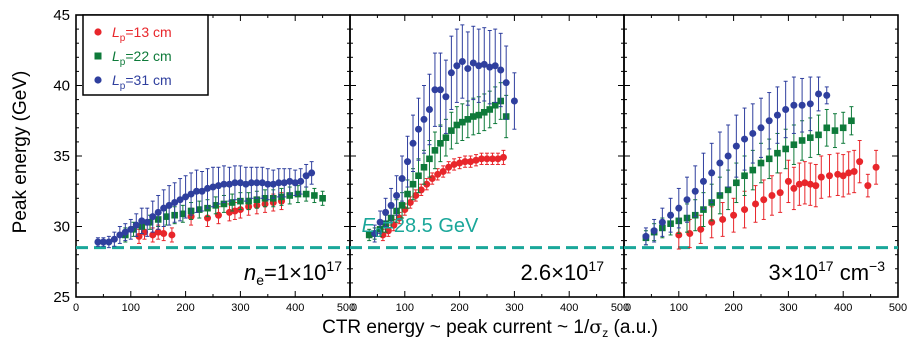 This screenshot has width=909, height=342. Describe the element at coordinates (185, 308) in the screenshot. I see `x-tick-label: 200` at that location.